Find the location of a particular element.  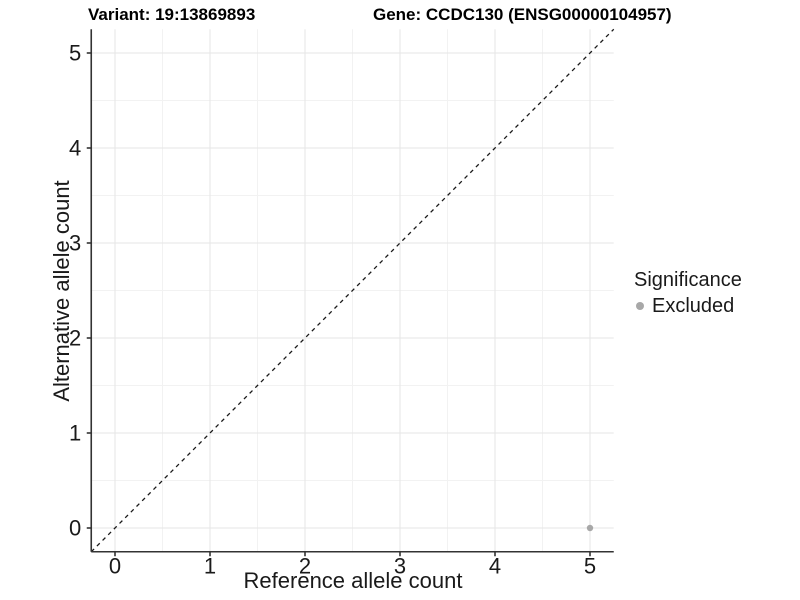

data-point is located at coordinates (590, 528).